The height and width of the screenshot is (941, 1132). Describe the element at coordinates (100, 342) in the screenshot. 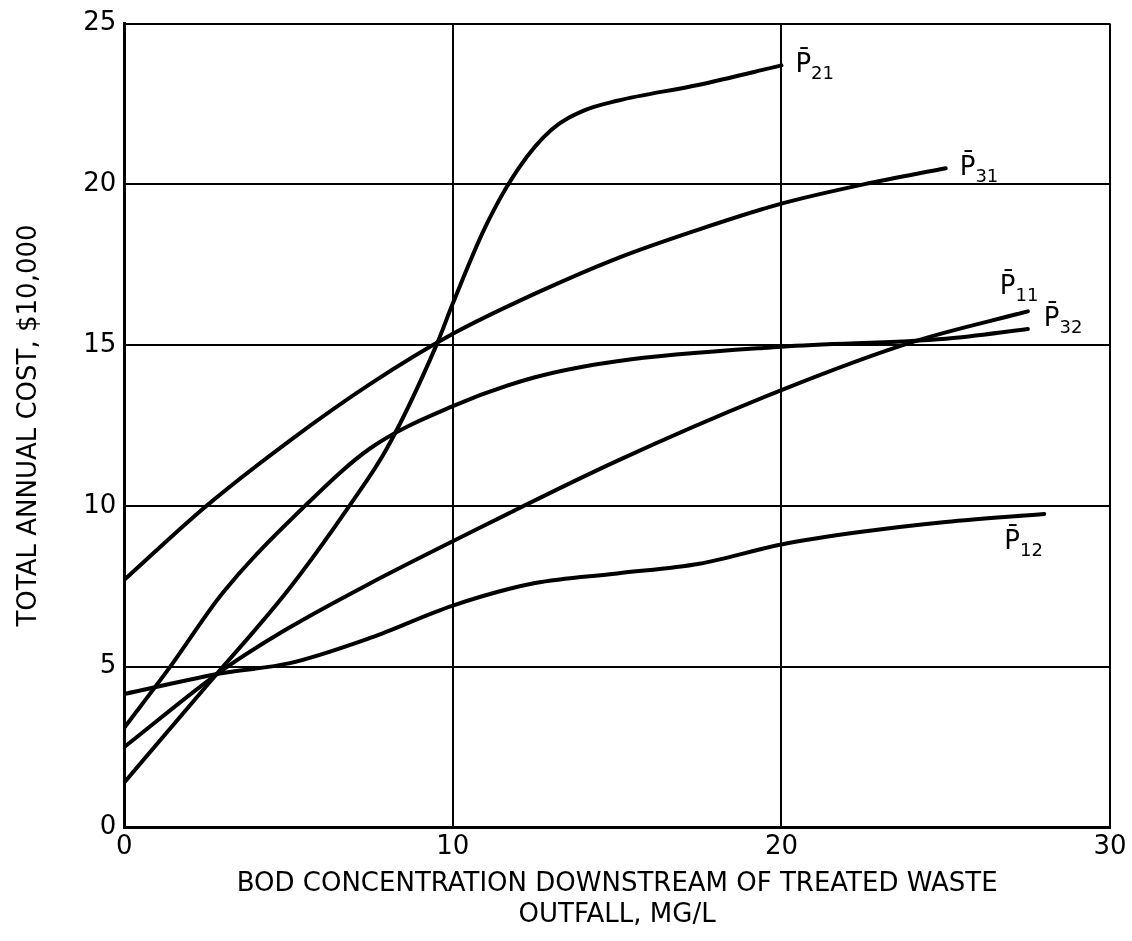

I see `y-tick-label: 15` at that location.